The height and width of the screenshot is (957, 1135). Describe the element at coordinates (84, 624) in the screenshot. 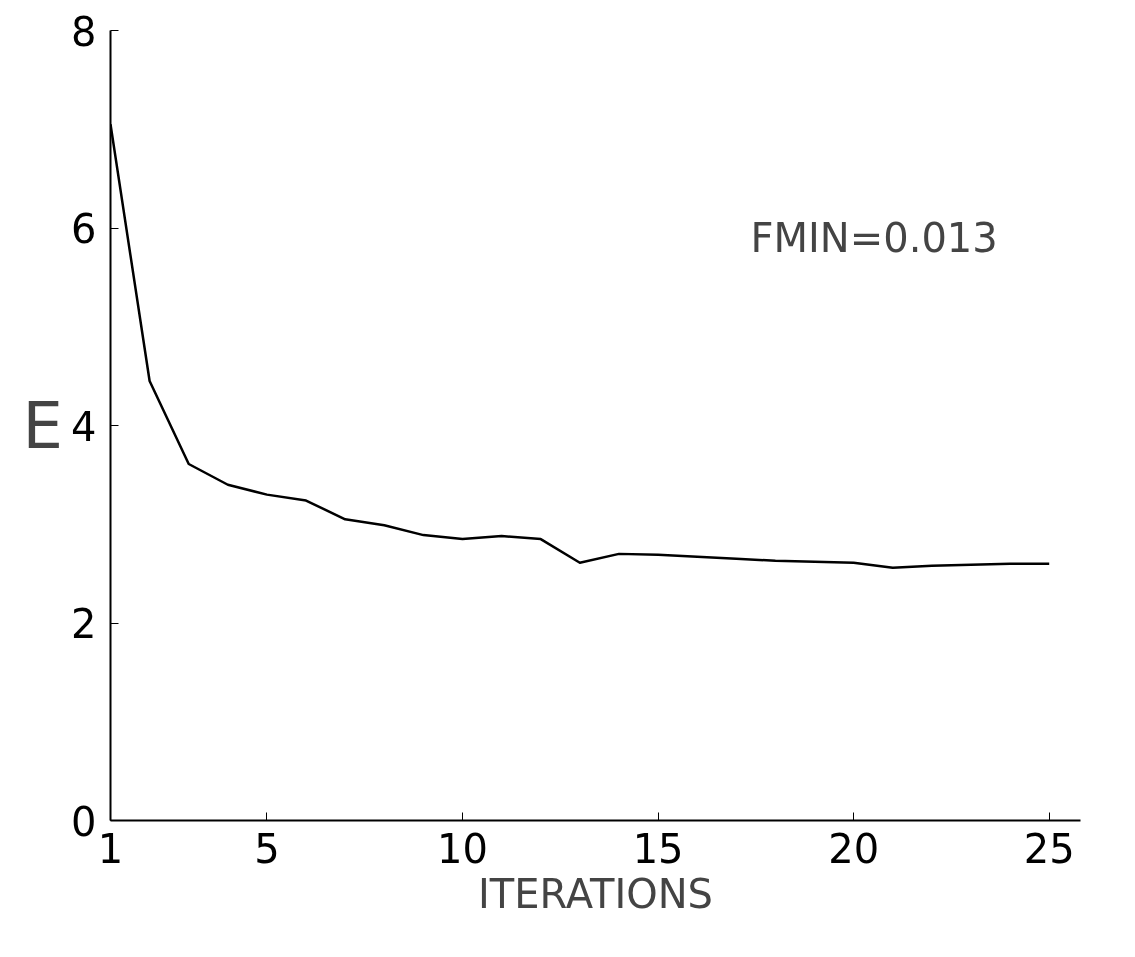

I see `y-tick-label: 2` at that location.